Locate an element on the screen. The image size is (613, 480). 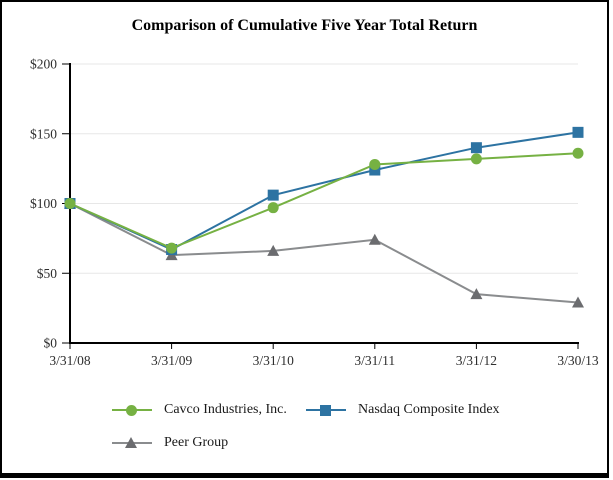
y-tick-label: $200 is located at coordinates (43, 64).